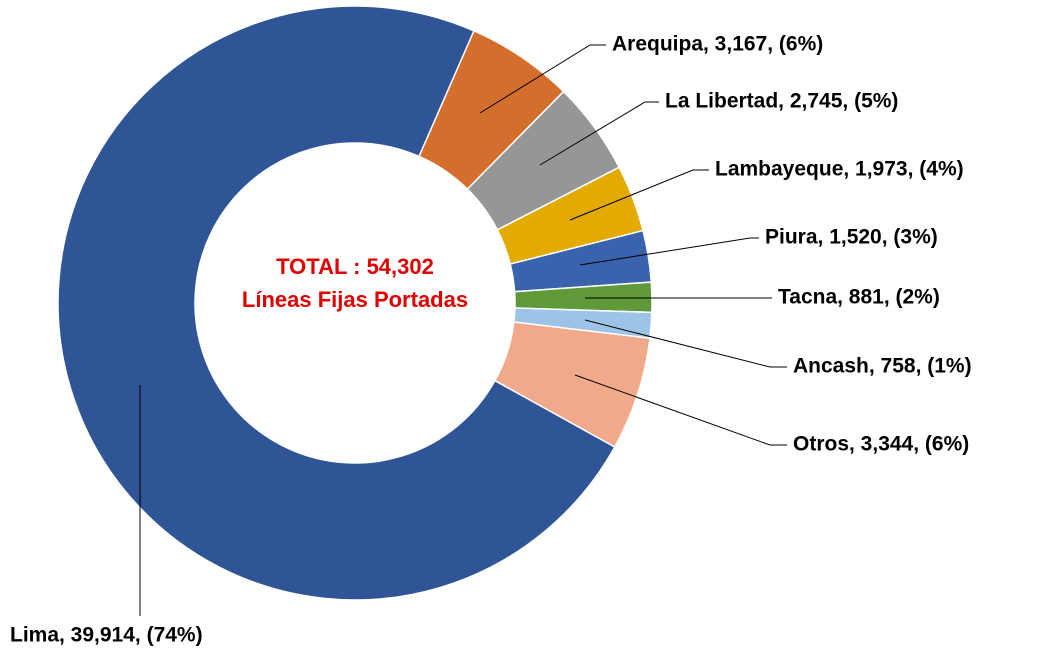 The image size is (1049, 651). I want to click on slice, so click(572, 385).